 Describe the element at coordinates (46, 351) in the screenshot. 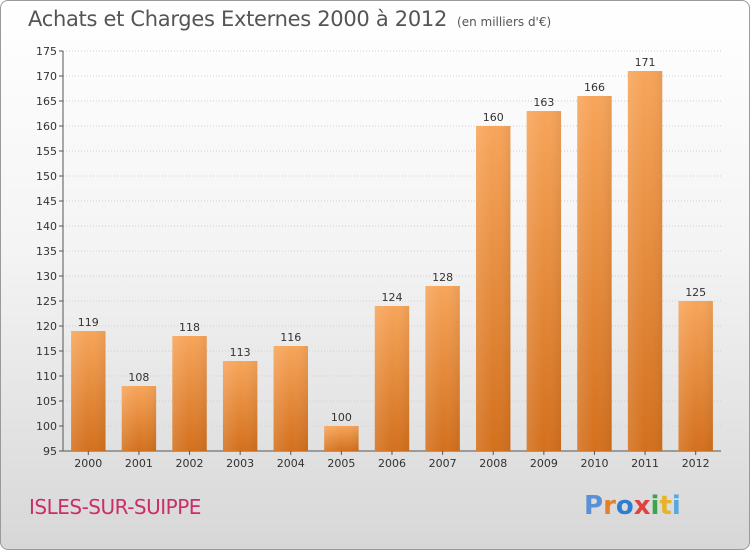

I see `y-tick-label: 115` at that location.